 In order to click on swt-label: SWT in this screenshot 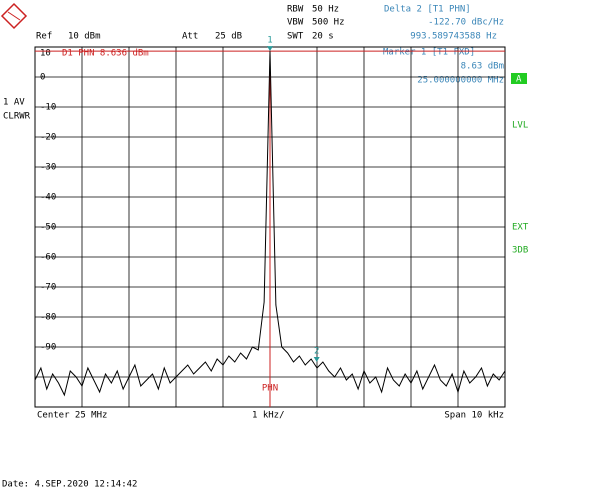, I will do `click(295, 37)`.